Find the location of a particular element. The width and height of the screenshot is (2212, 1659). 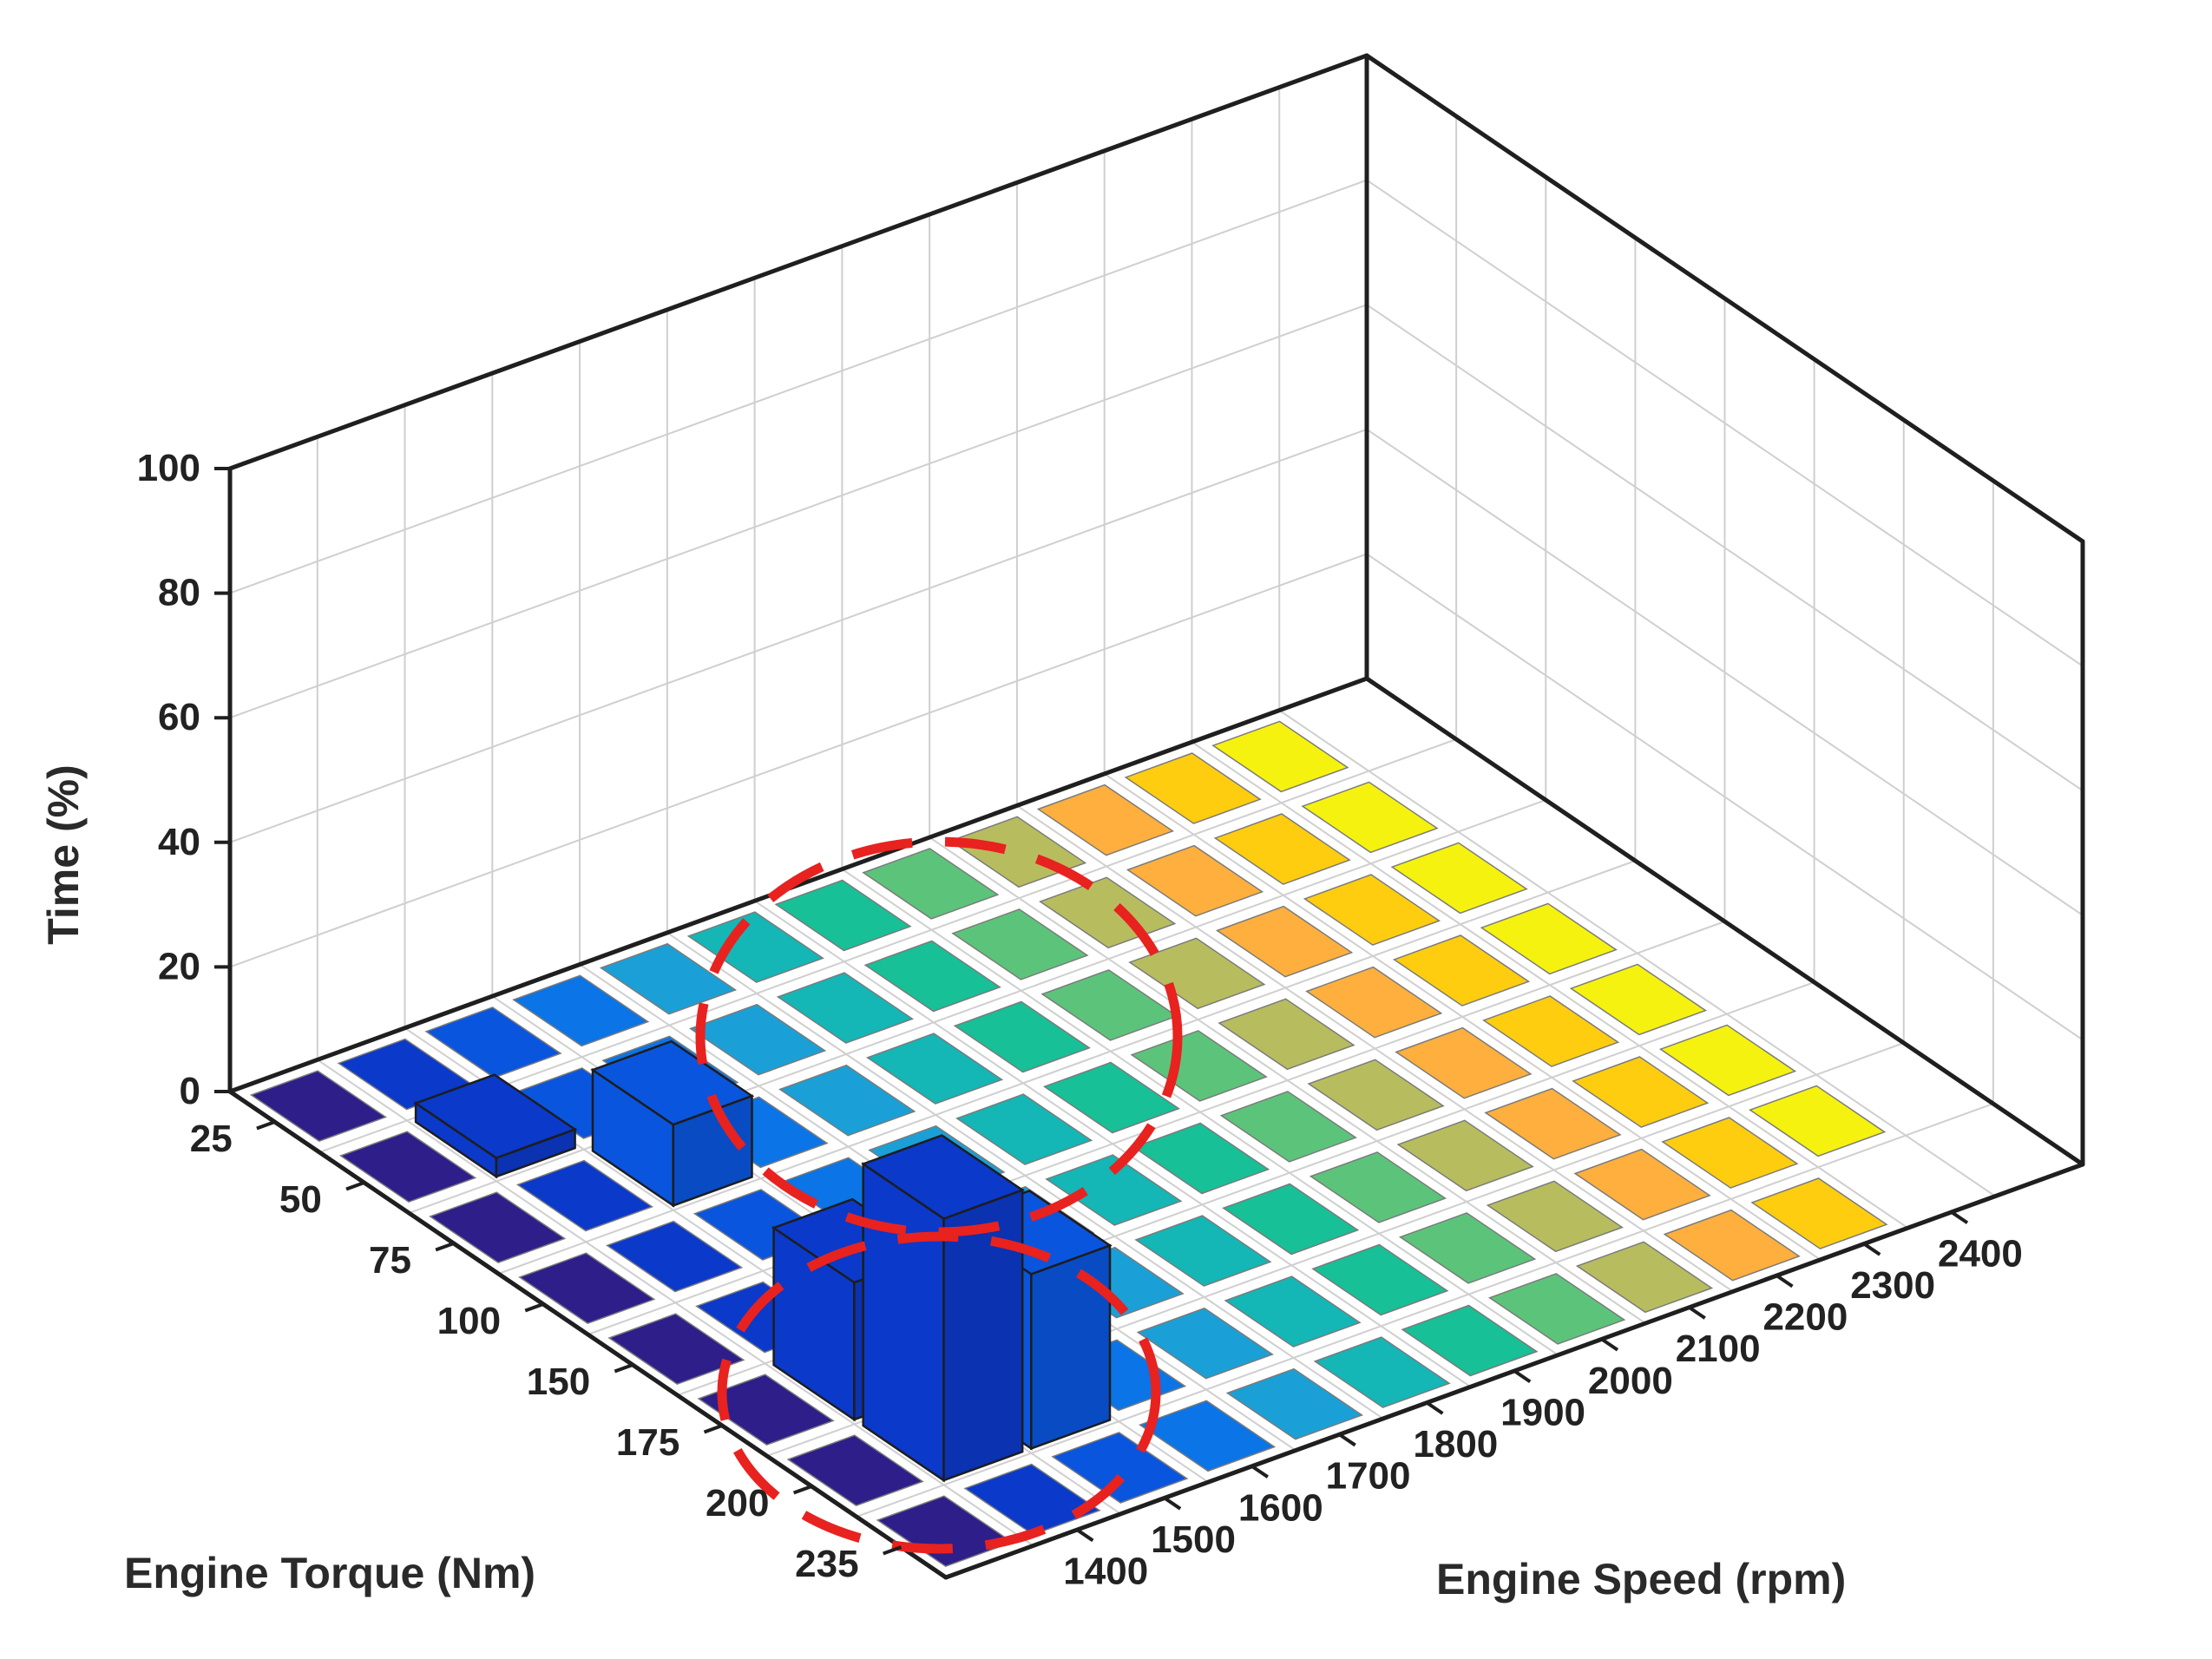

torque-tick-label: 200 is located at coordinates (737, 1503).